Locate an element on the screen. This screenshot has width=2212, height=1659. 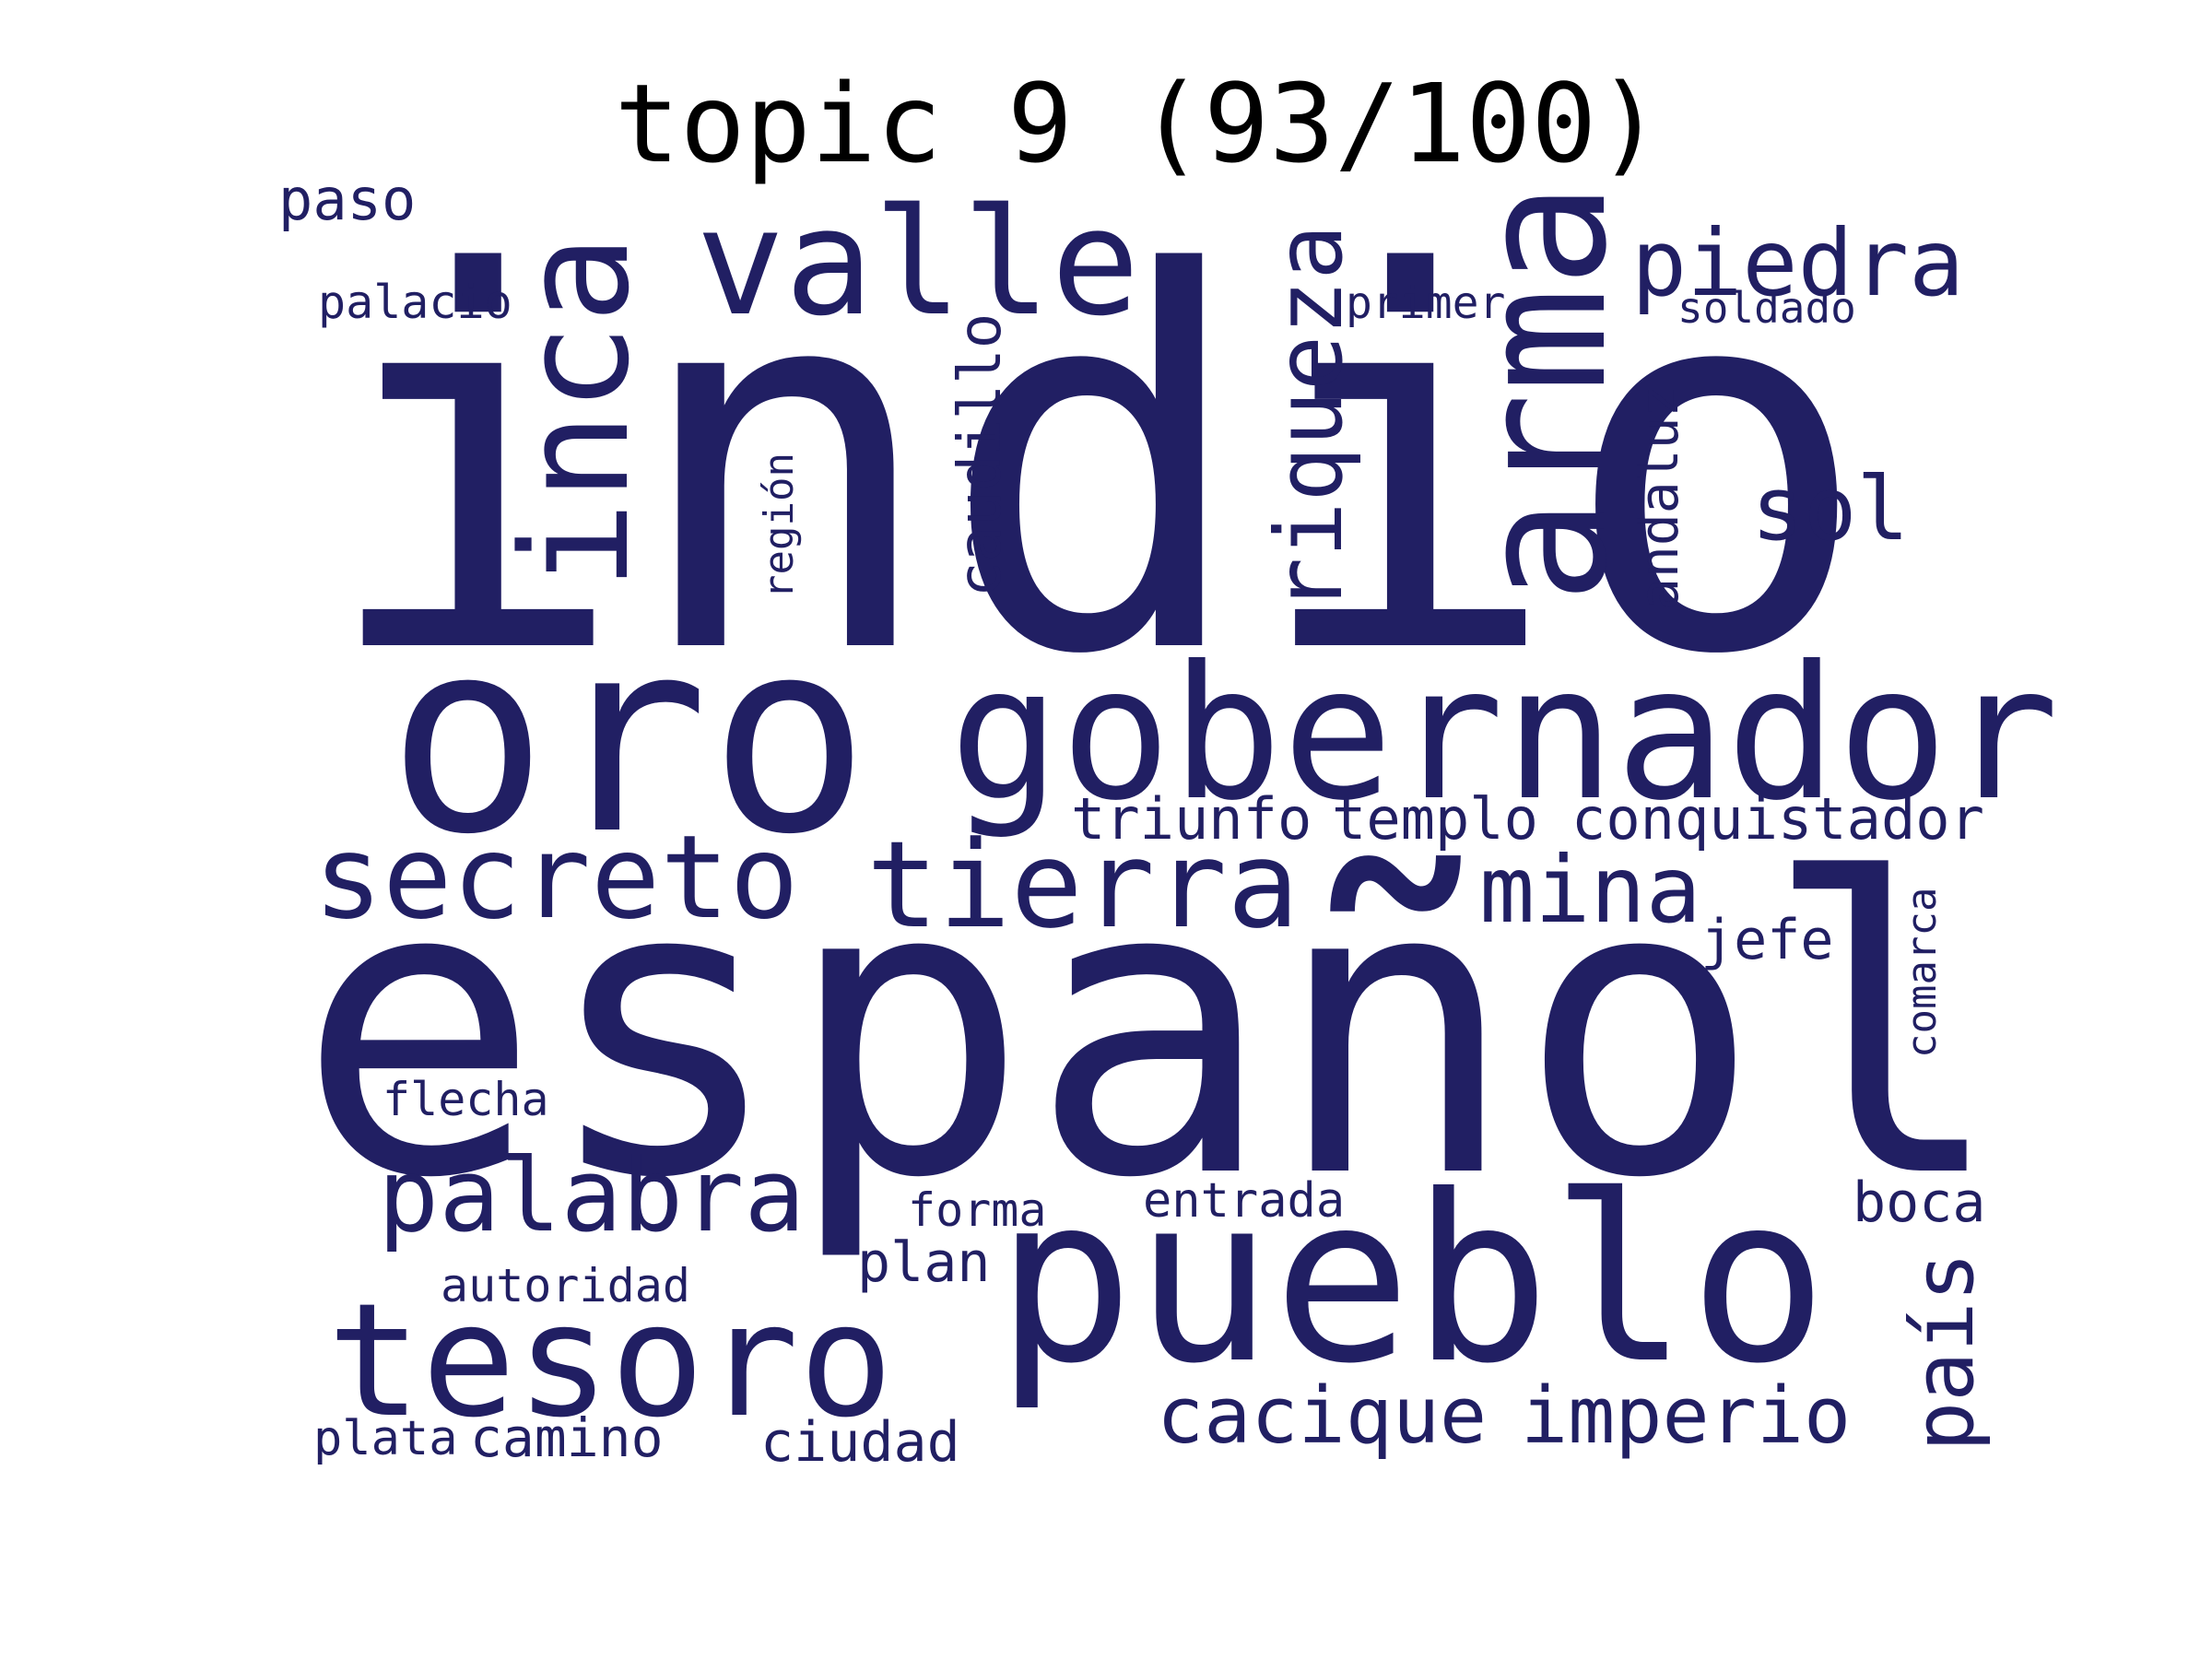
word-oro: oro is located at coordinates (628, 737).